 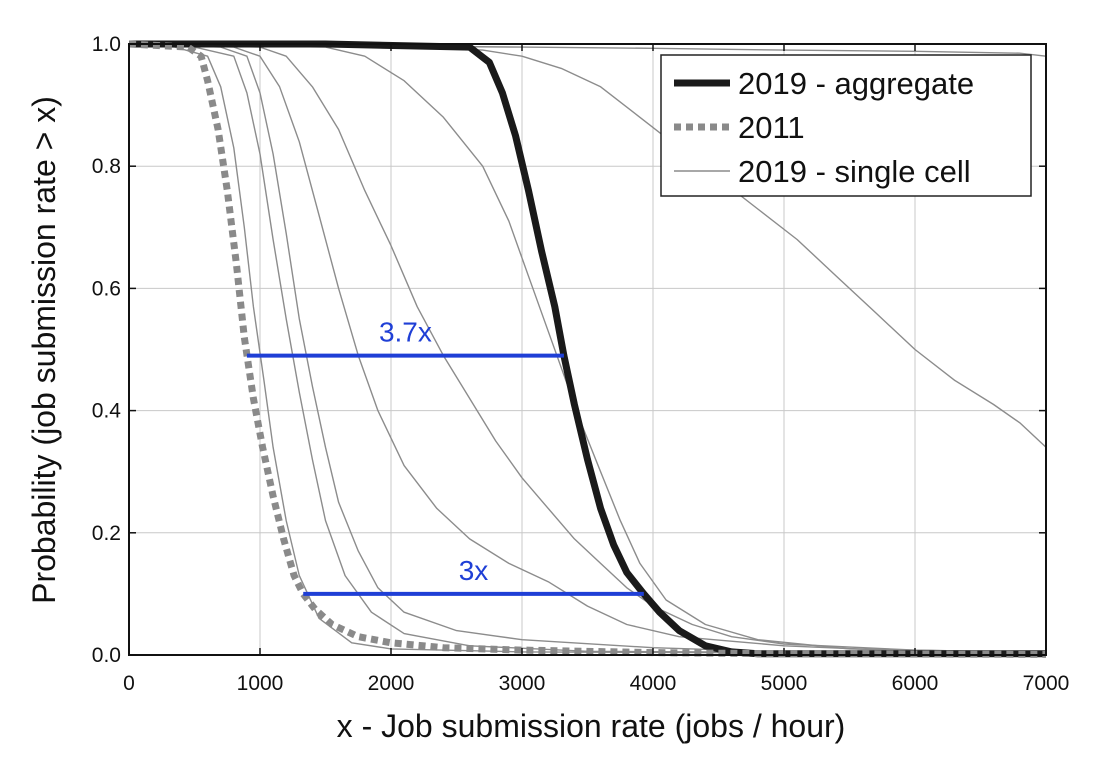 I want to click on legend-label-aggregate: 2019 - aggregate, so click(x=856, y=83).